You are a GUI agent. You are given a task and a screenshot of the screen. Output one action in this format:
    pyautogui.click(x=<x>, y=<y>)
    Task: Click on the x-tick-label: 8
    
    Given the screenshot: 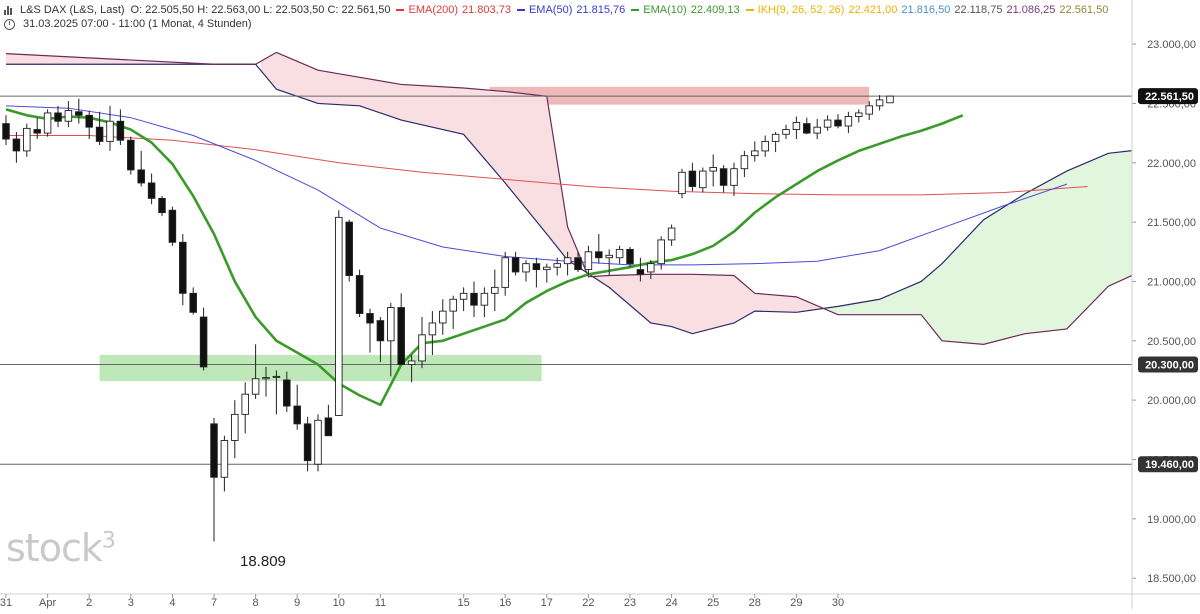 What is the action you would take?
    pyautogui.click(x=256, y=603)
    